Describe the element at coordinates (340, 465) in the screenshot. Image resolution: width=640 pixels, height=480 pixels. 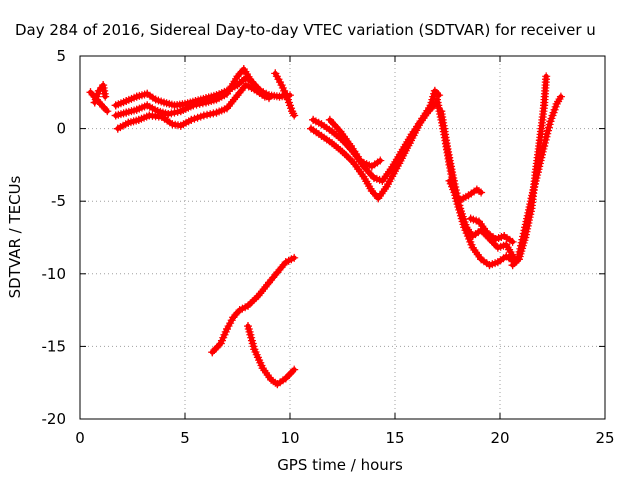
I see `x-axis-label: GPS time / hours` at that location.